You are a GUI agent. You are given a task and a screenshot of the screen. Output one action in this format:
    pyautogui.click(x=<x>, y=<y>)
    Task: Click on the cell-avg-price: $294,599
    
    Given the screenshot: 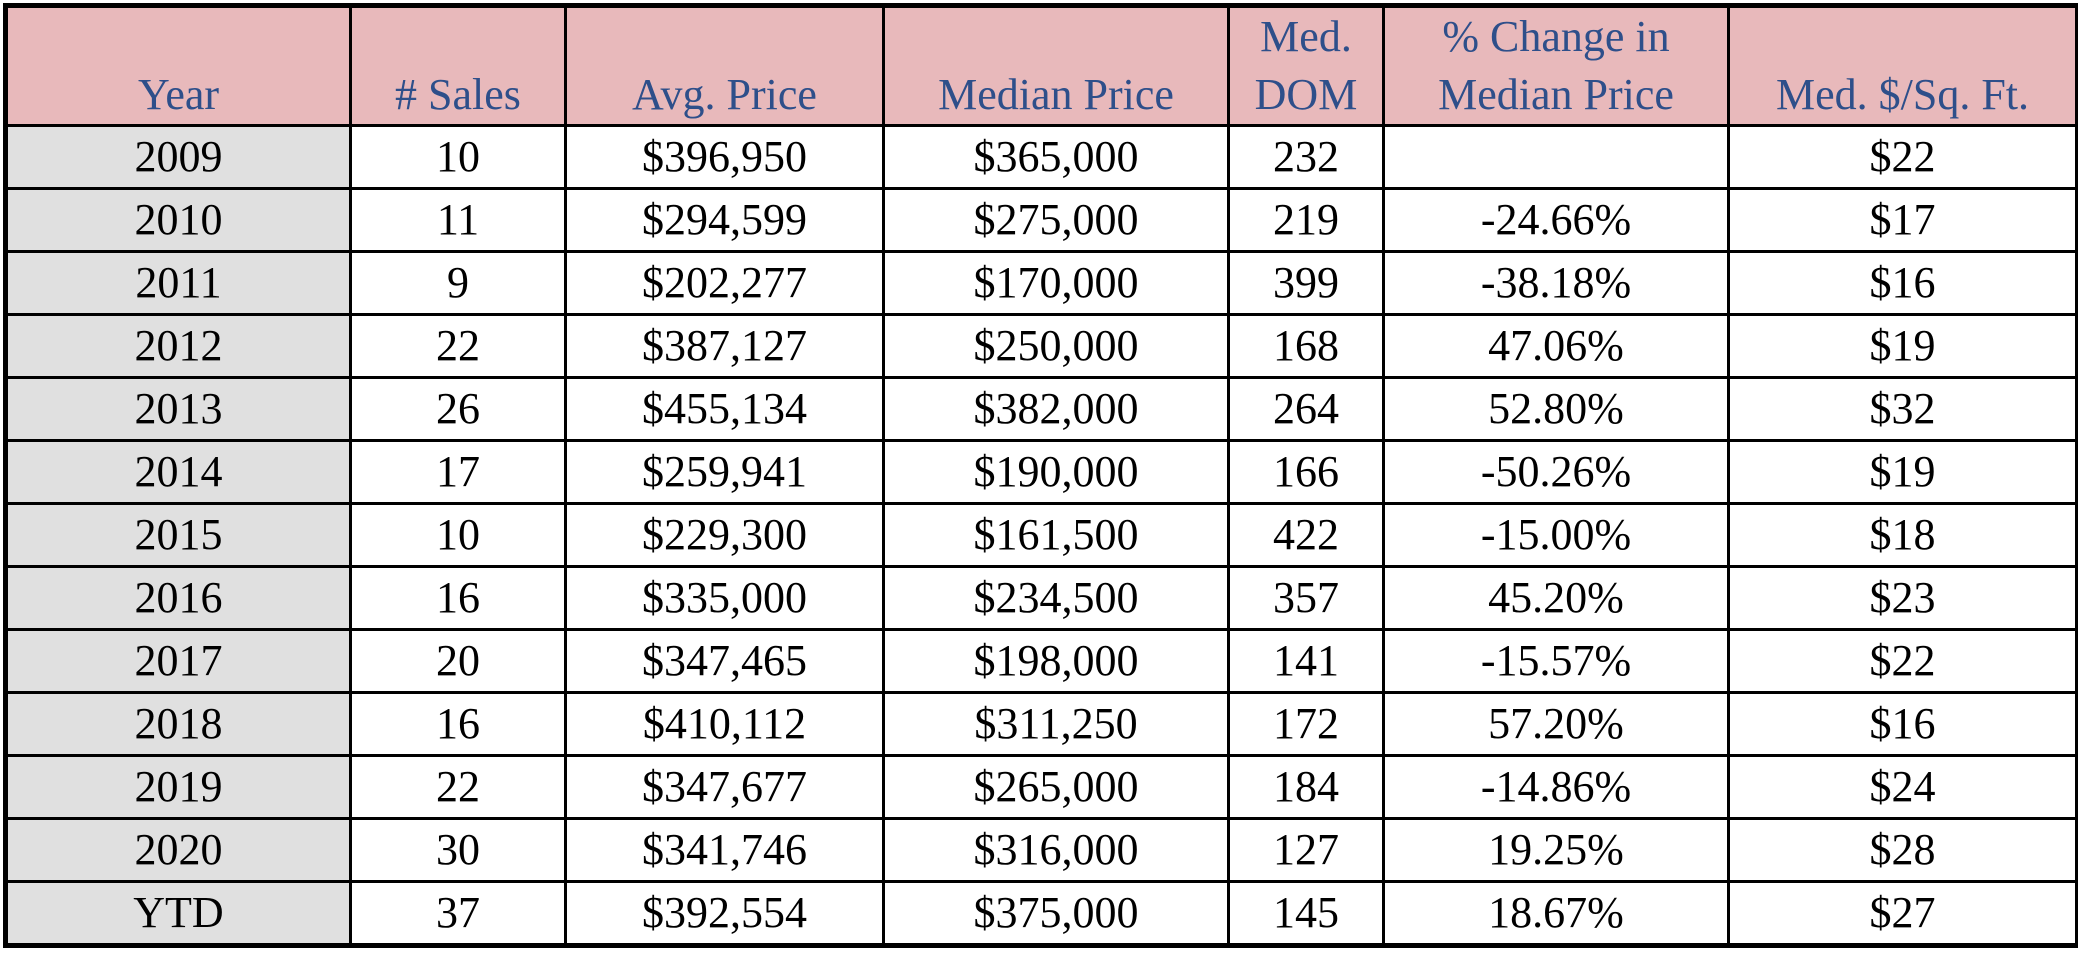 What is the action you would take?
    pyautogui.click(x=724, y=220)
    